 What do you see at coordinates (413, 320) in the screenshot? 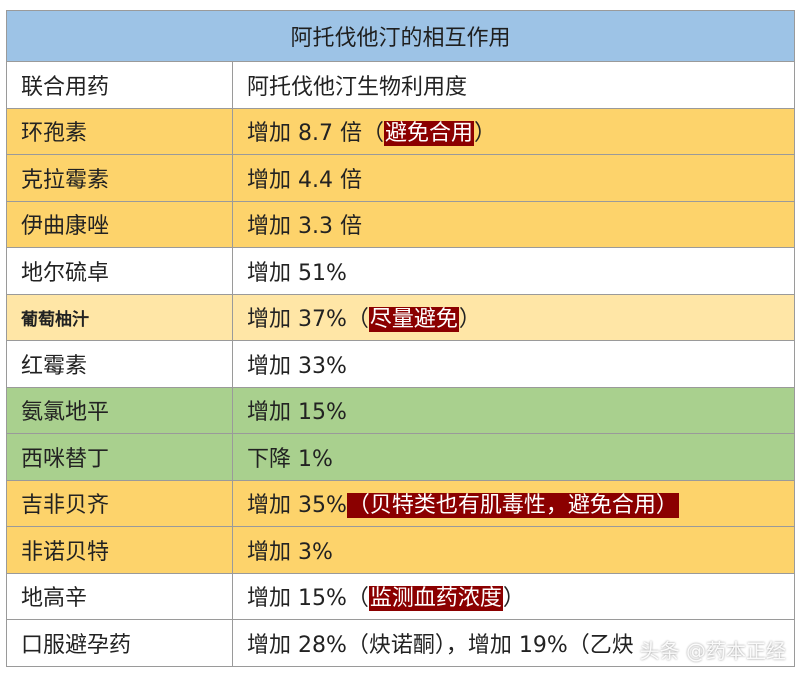
I see `warning-highlight: 尽量避免` at bounding box center [413, 320].